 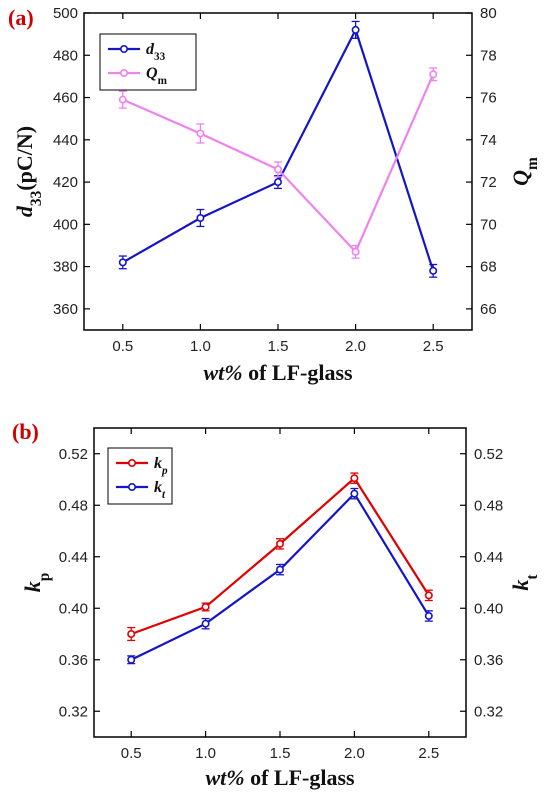 What do you see at coordinates (488, 505) in the screenshot?
I see `y-tick-label-right: 0.48` at bounding box center [488, 505].